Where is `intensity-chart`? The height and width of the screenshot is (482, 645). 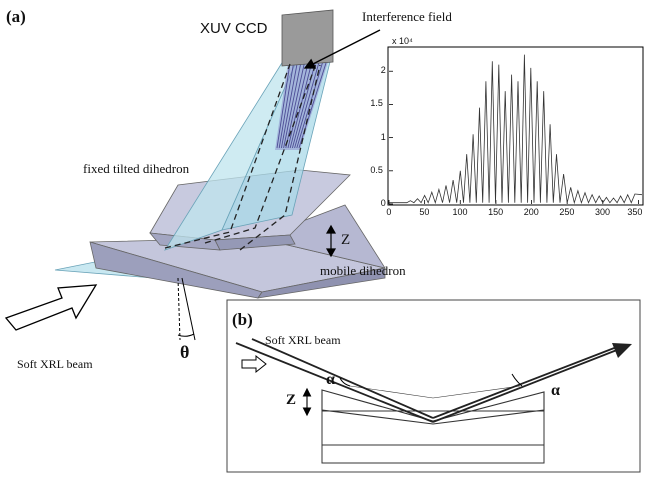
intensity-chart is located at coordinates (515, 126).